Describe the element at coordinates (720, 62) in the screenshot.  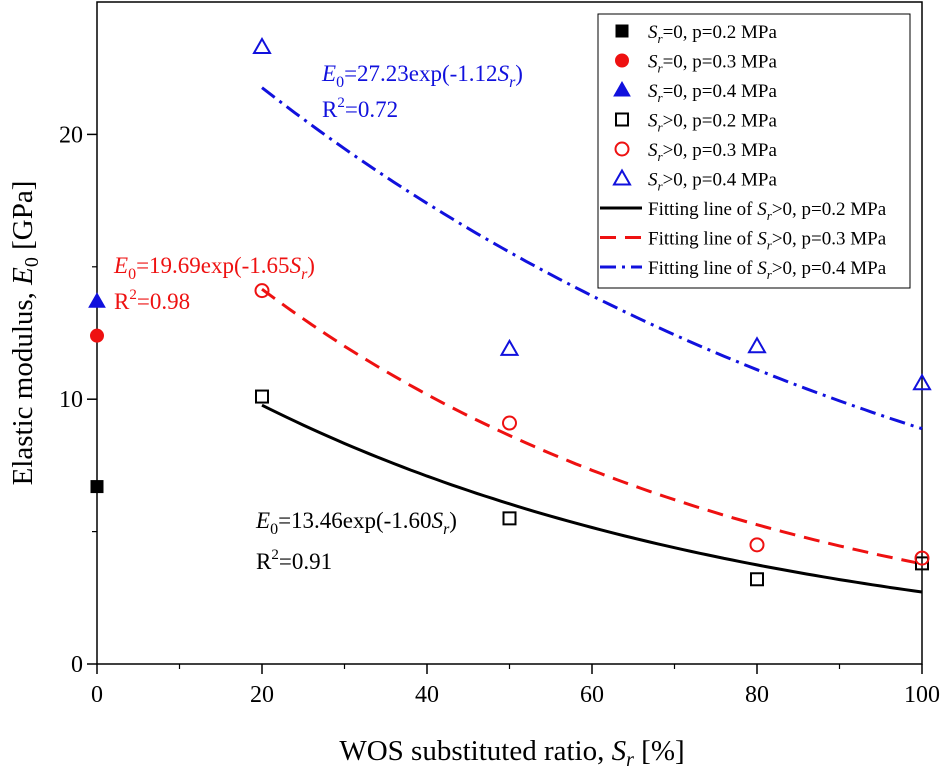
I see `legend-label-rest: =0, p=0.3 MPa` at that location.